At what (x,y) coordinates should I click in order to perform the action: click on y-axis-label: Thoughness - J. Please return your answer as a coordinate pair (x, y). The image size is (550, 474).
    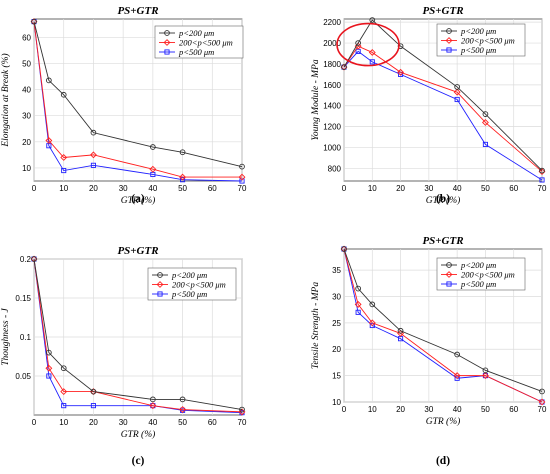
    Looking at the image, I should click on (6, 336).